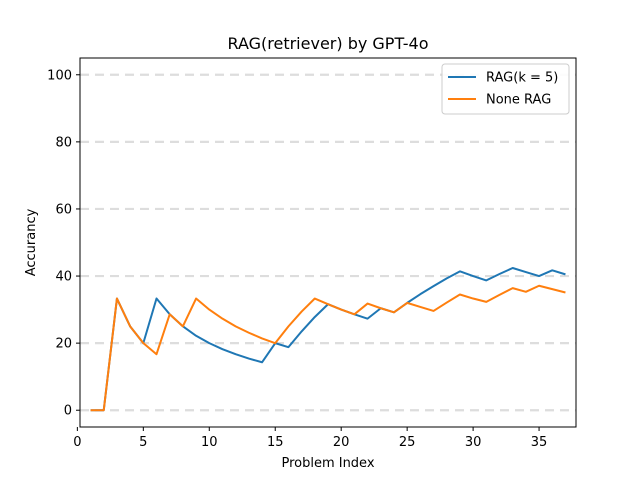  Describe the element at coordinates (473, 442) in the screenshot. I see `x-tick-label: 30` at that location.